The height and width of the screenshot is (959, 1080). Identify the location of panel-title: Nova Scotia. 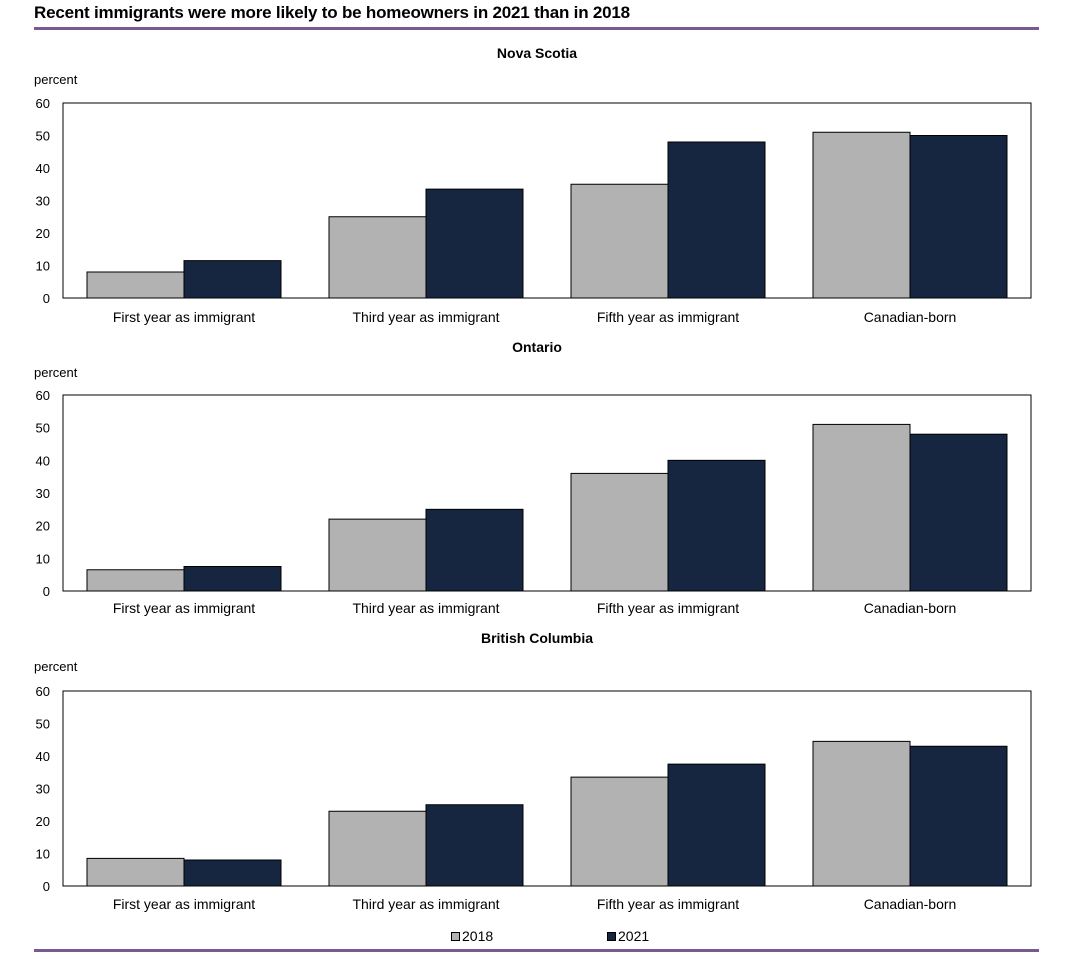
(537, 53).